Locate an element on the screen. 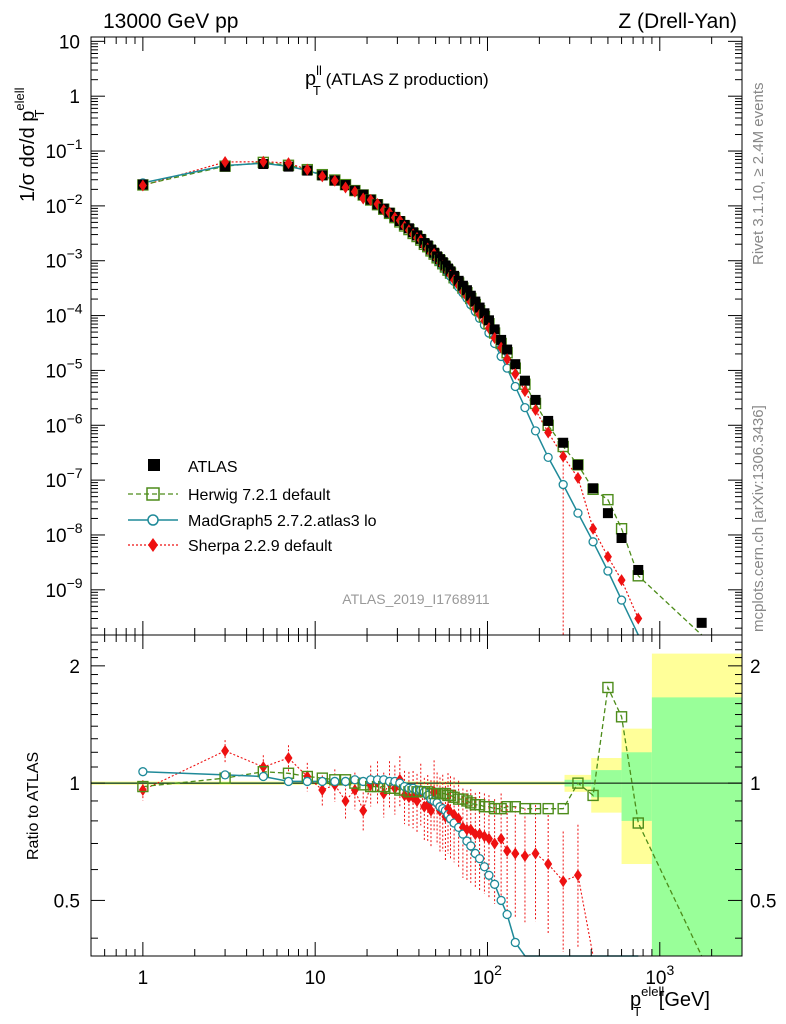 This screenshot has width=786, height=1024. main-y-tick-label: 10⁻⁸ is located at coordinates (63, 533).